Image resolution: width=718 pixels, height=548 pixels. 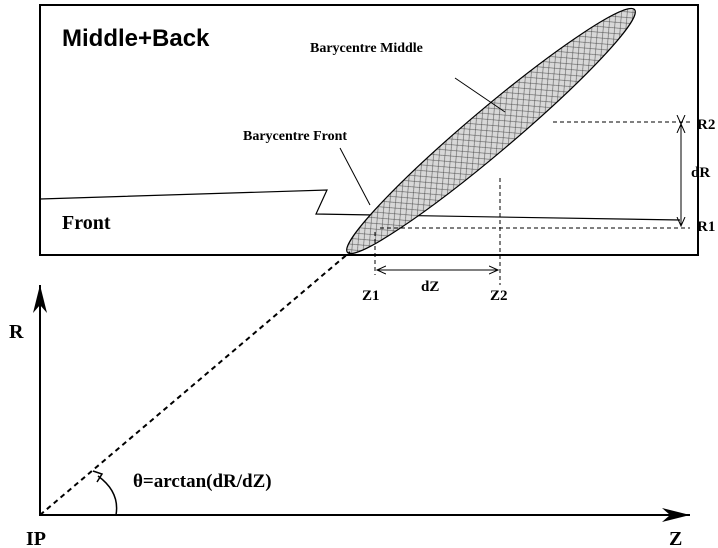 What do you see at coordinates (295, 136) in the screenshot?
I see `label: Barycentre Front` at bounding box center [295, 136].